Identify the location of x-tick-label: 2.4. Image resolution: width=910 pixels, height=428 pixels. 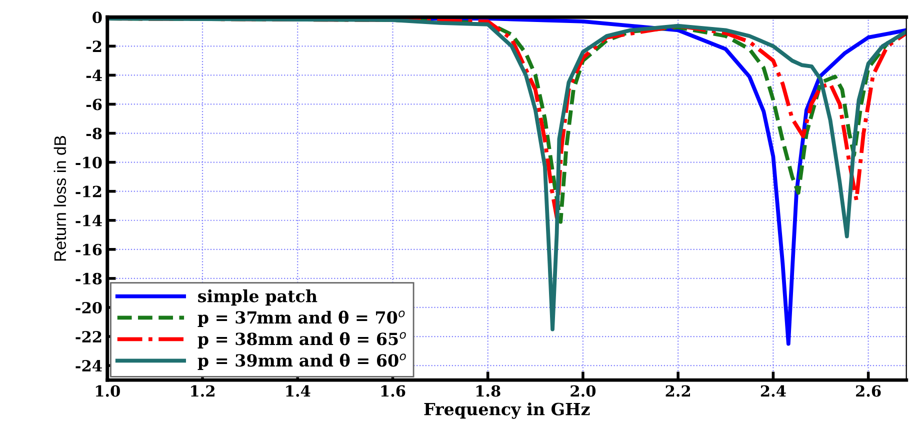
(773, 391).